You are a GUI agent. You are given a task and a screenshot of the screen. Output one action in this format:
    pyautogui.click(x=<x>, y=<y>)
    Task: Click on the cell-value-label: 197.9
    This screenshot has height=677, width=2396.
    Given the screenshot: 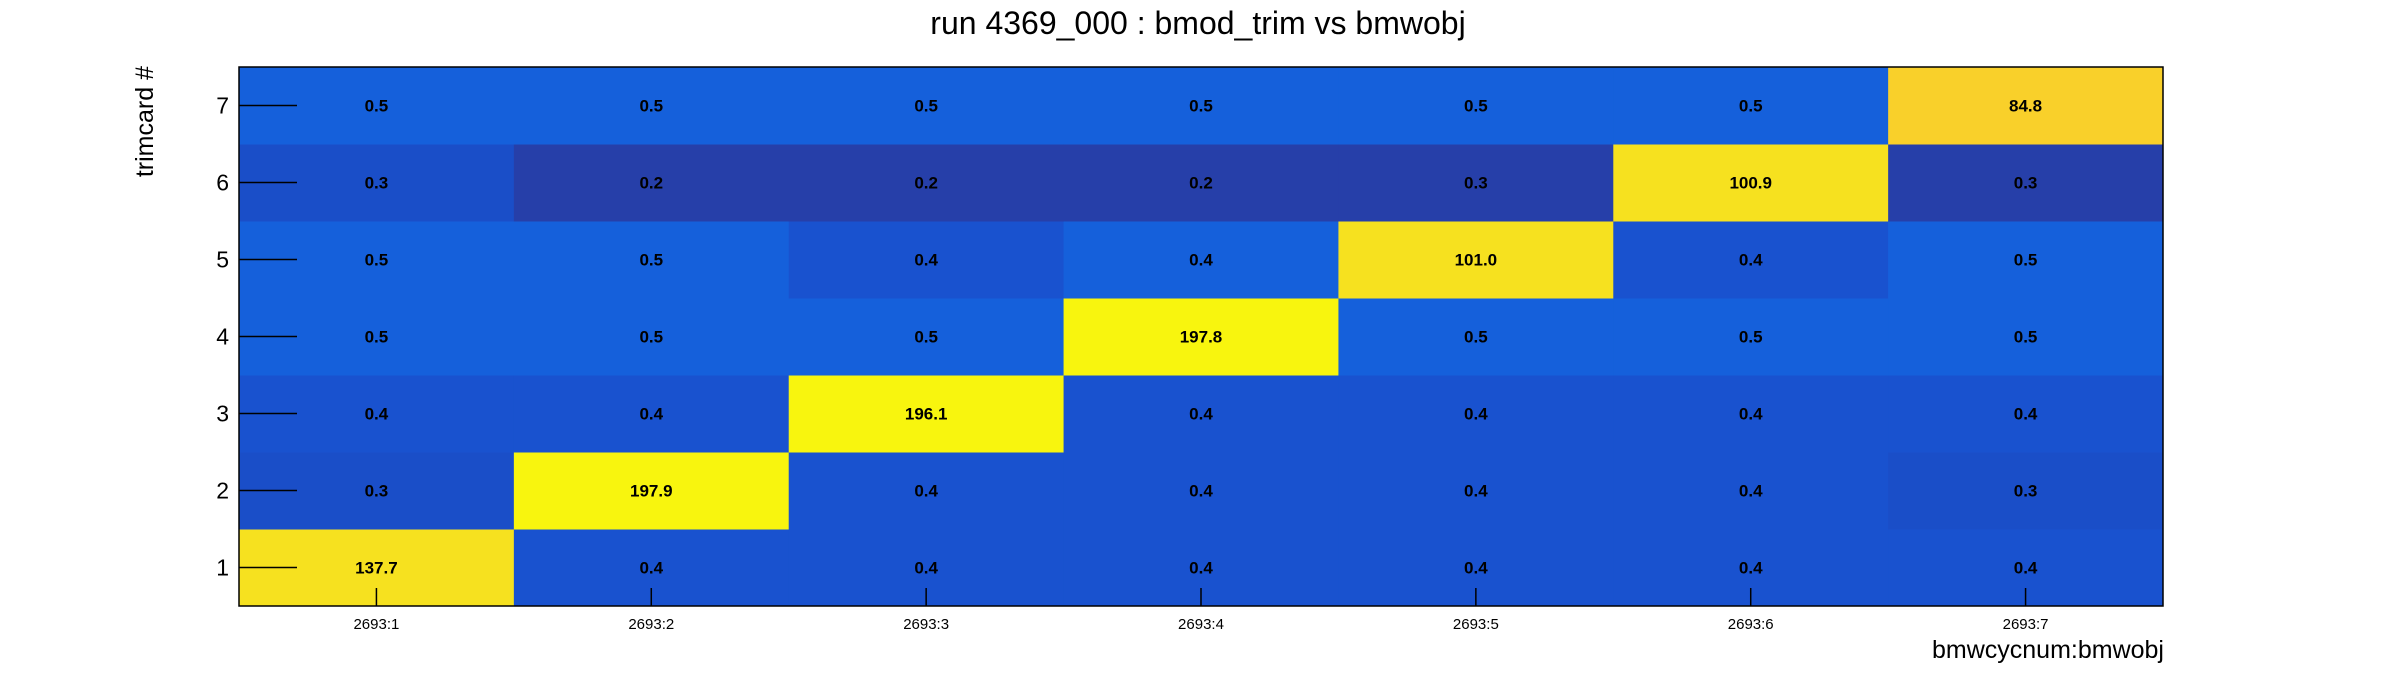 What is the action you would take?
    pyautogui.click(x=651, y=491)
    